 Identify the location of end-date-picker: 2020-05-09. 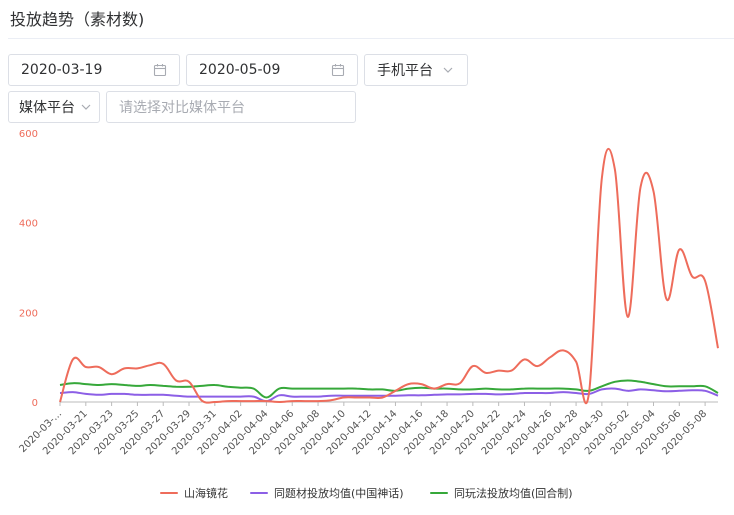
(272, 70).